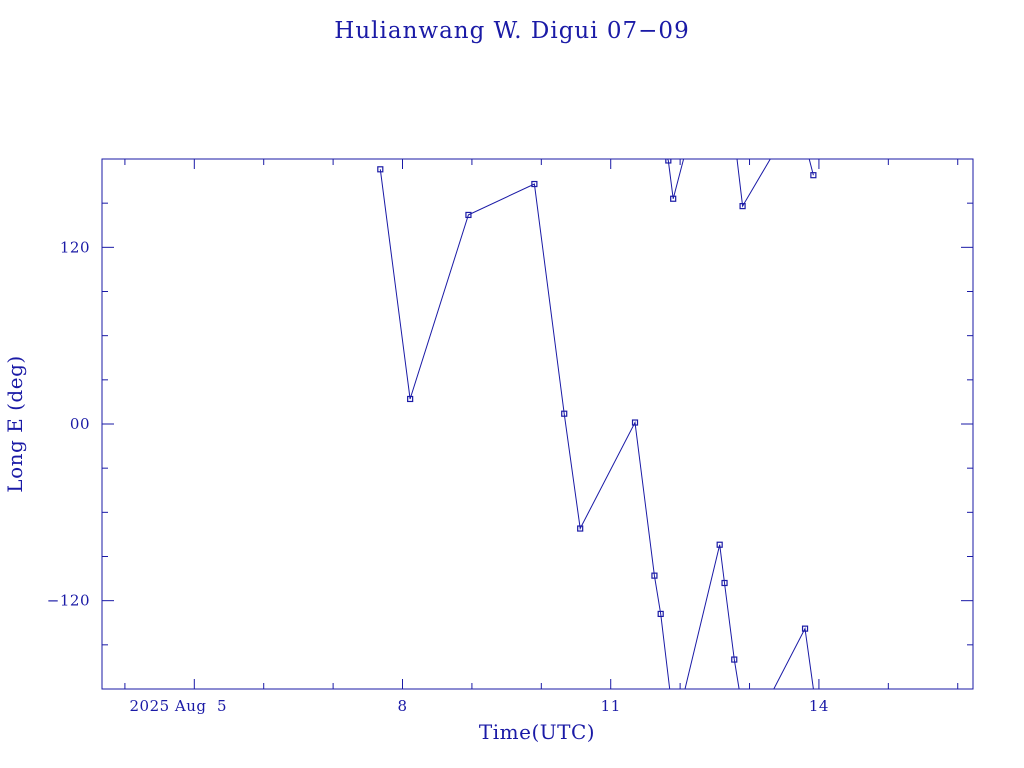  I want to click on y-axis-label: Long E (deg), so click(15, 423).